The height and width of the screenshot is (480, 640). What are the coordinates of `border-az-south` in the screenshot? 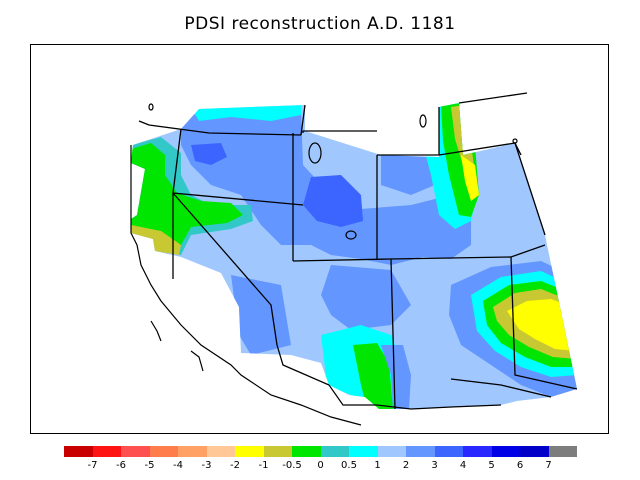 It's located at (303, 365).